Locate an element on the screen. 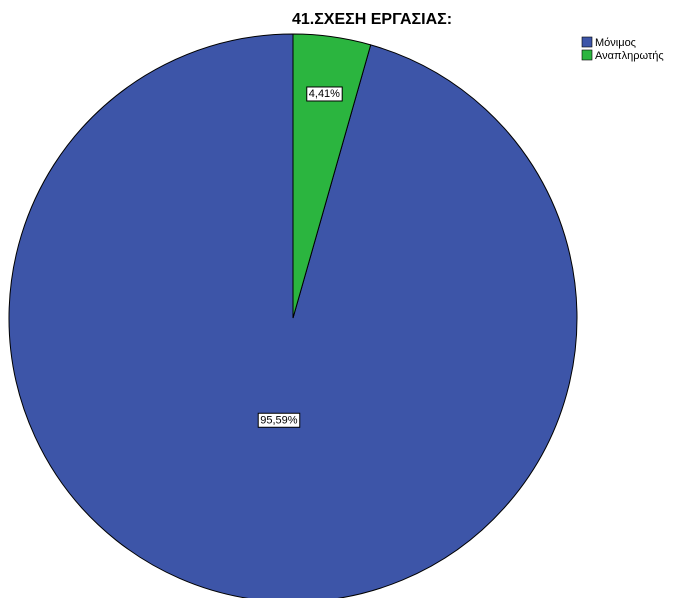  data-label-2: 4,41% is located at coordinates (324, 94).